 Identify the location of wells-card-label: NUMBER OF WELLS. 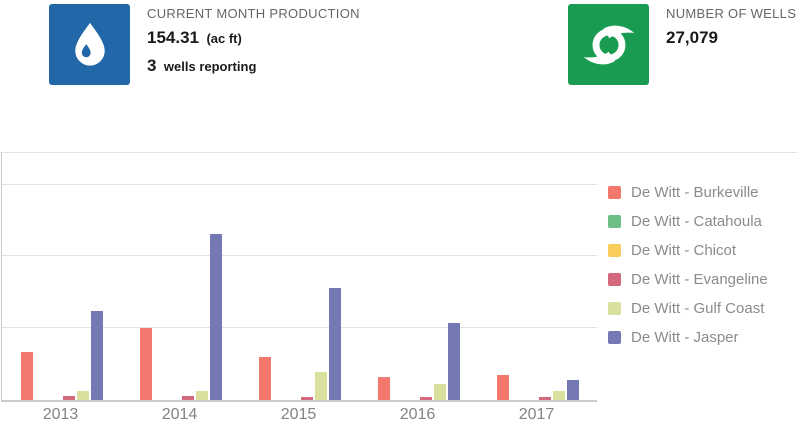
(731, 13).